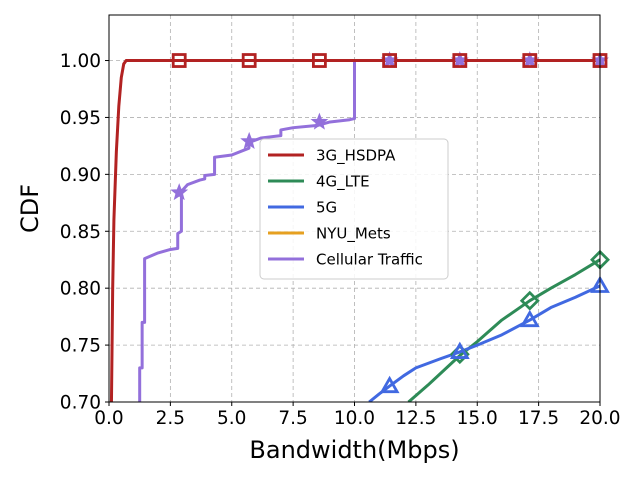 Image resolution: width=640 pixels, height=480 pixels. I want to click on y-tick-label: 0.80, so click(80, 289).